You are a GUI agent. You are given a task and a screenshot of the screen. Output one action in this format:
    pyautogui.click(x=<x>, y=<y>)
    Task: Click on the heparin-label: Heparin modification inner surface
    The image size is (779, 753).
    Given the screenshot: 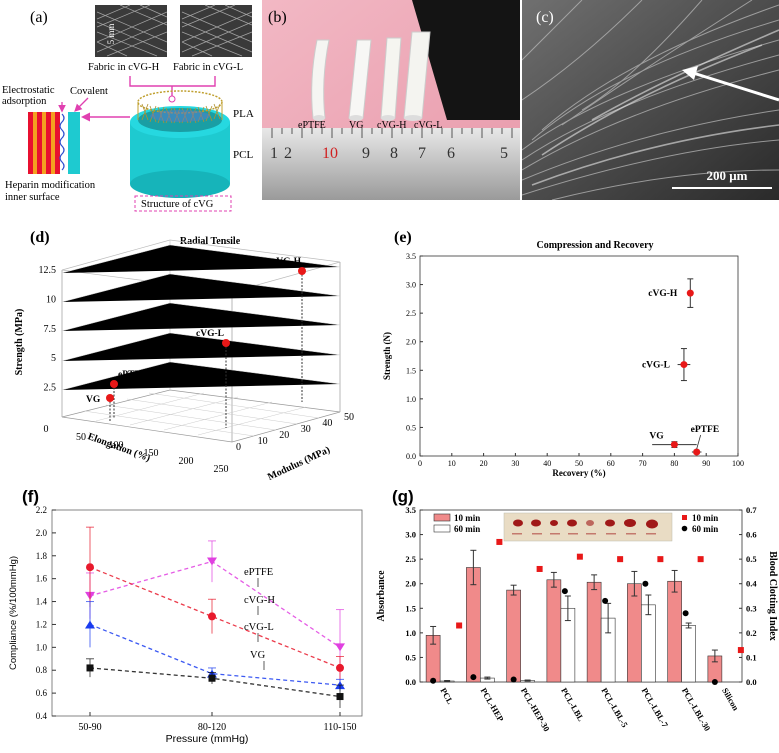 What is the action you would take?
    pyautogui.click(x=51, y=191)
    